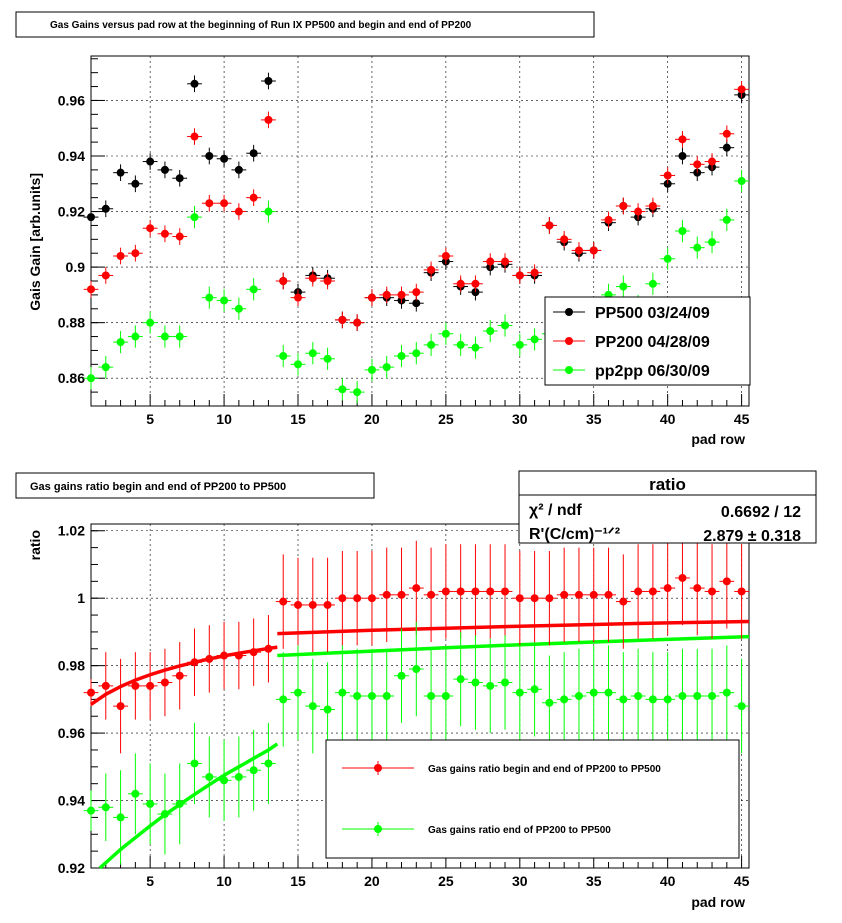  I want to click on chart-title-box, so click(305, 24).